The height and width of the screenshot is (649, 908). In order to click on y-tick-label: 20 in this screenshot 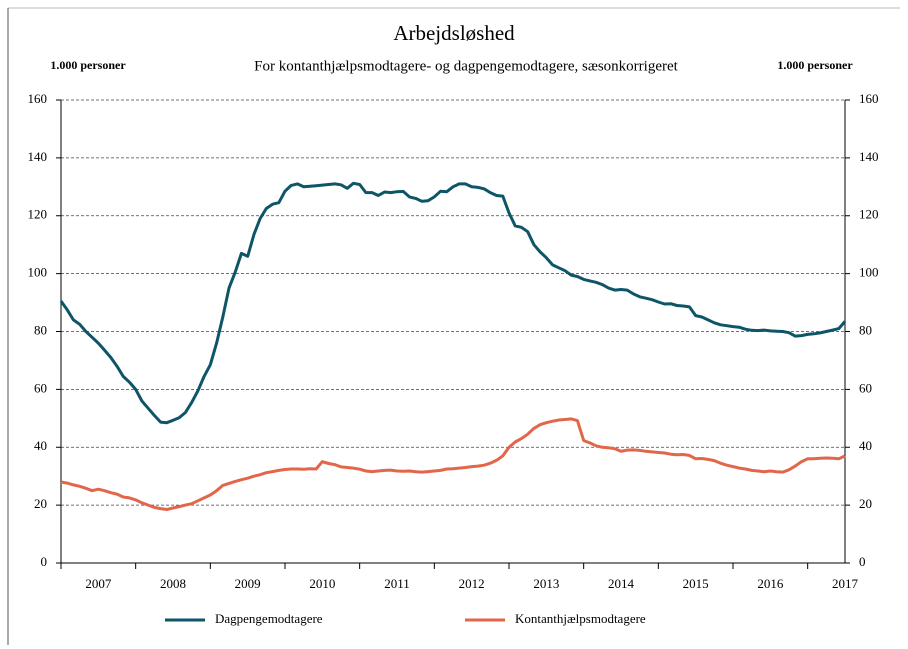, I will do `click(40, 503)`.